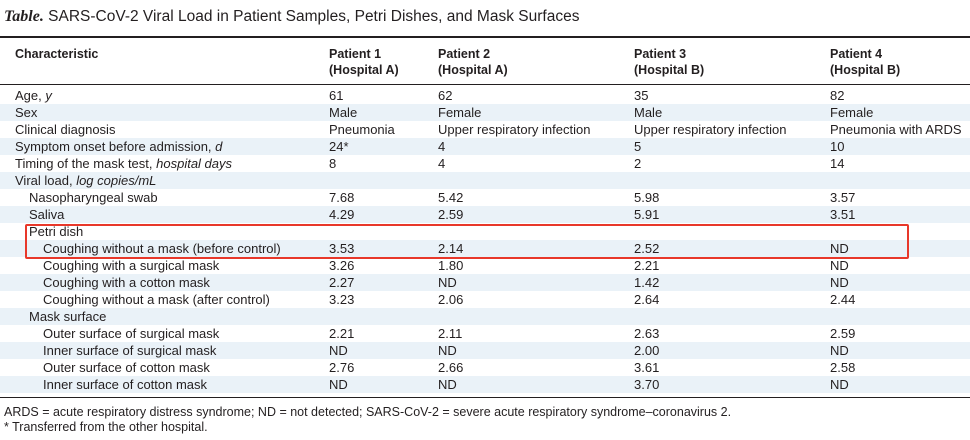  I want to click on table-row: Inner surface of cotton mask ND ND 3.70 ND, so click(485, 384).